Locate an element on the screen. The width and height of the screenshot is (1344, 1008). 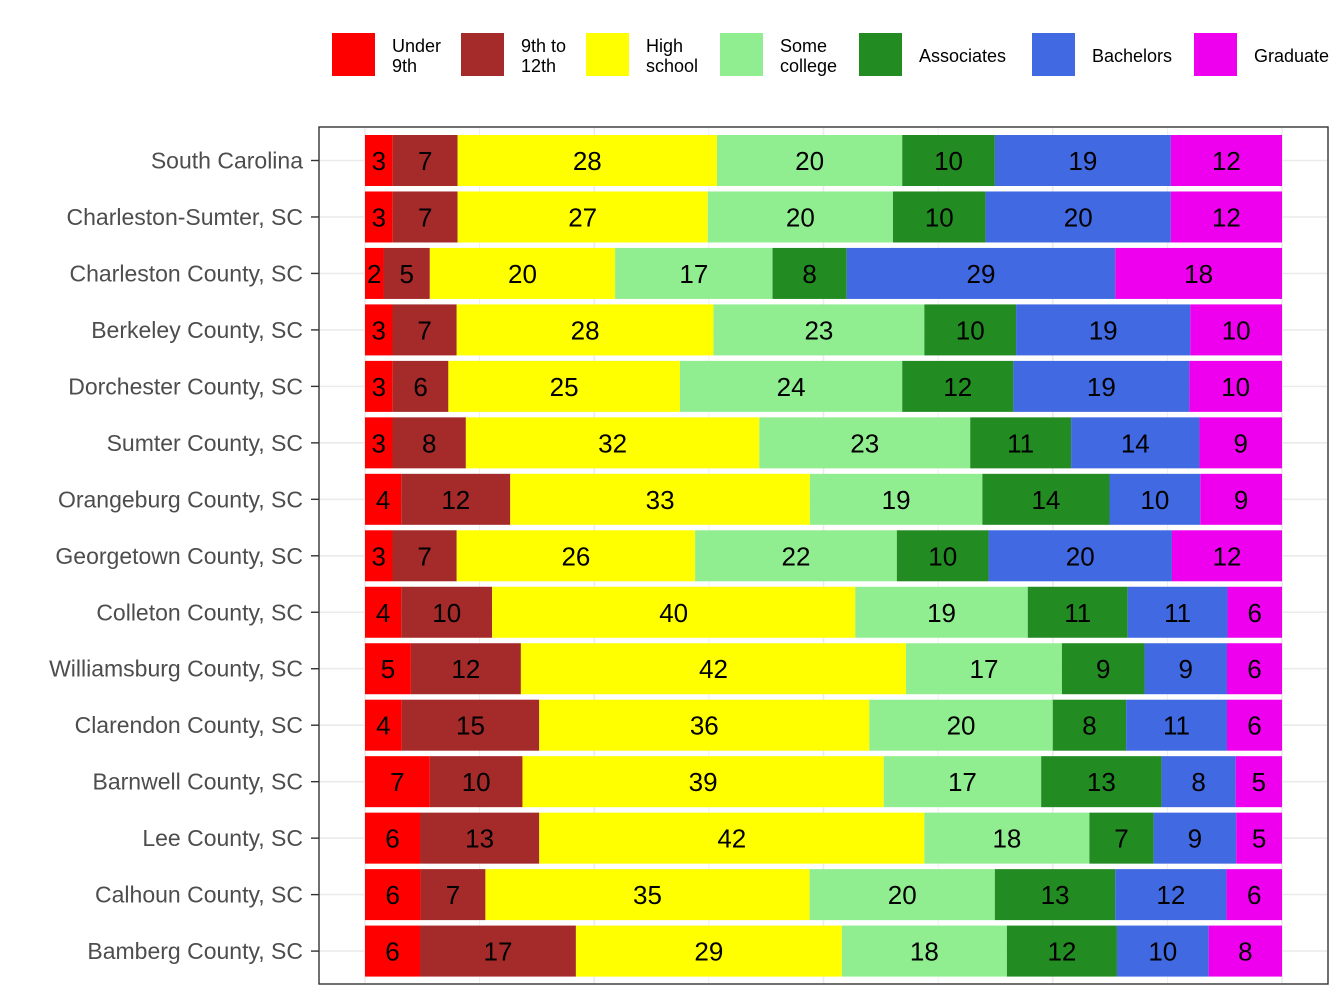
category-label: Sumter County, SC is located at coordinates (205, 443).